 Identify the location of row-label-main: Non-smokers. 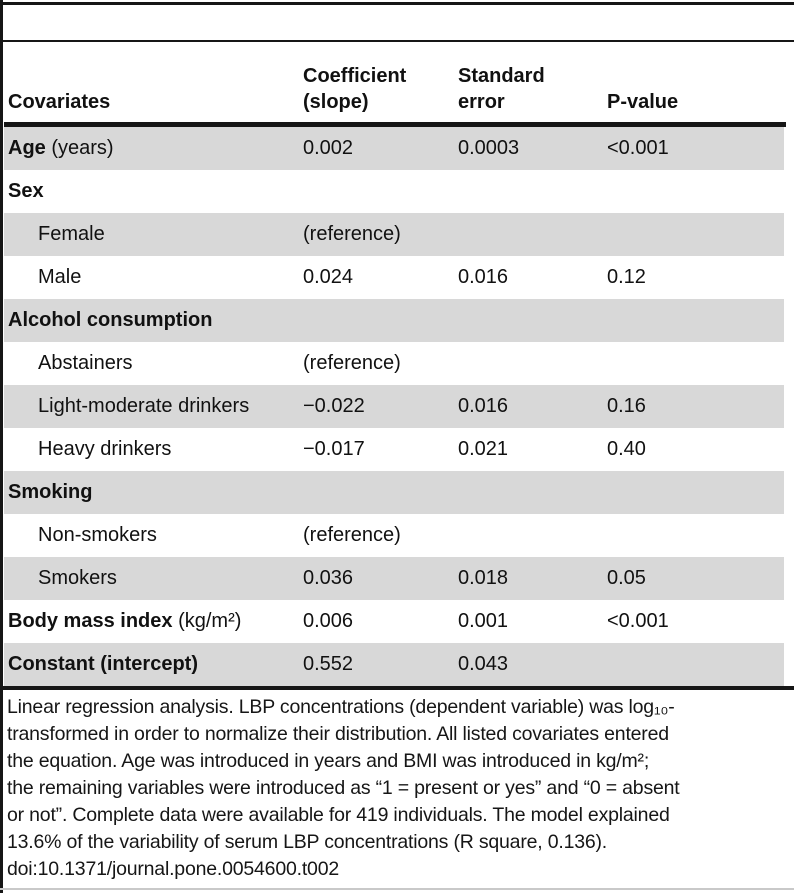
(97, 535).